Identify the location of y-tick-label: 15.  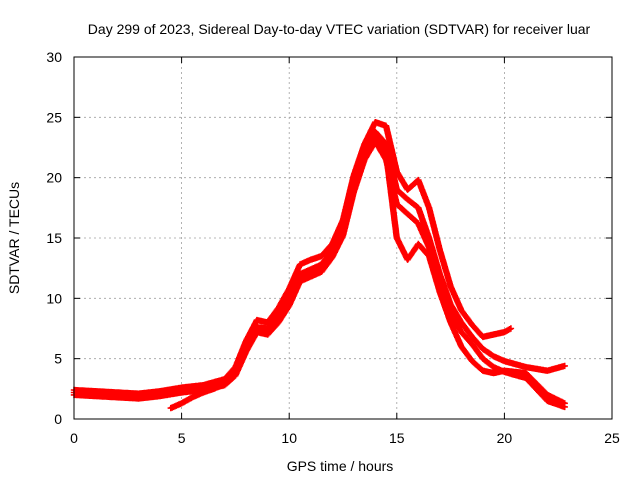
(54, 238).